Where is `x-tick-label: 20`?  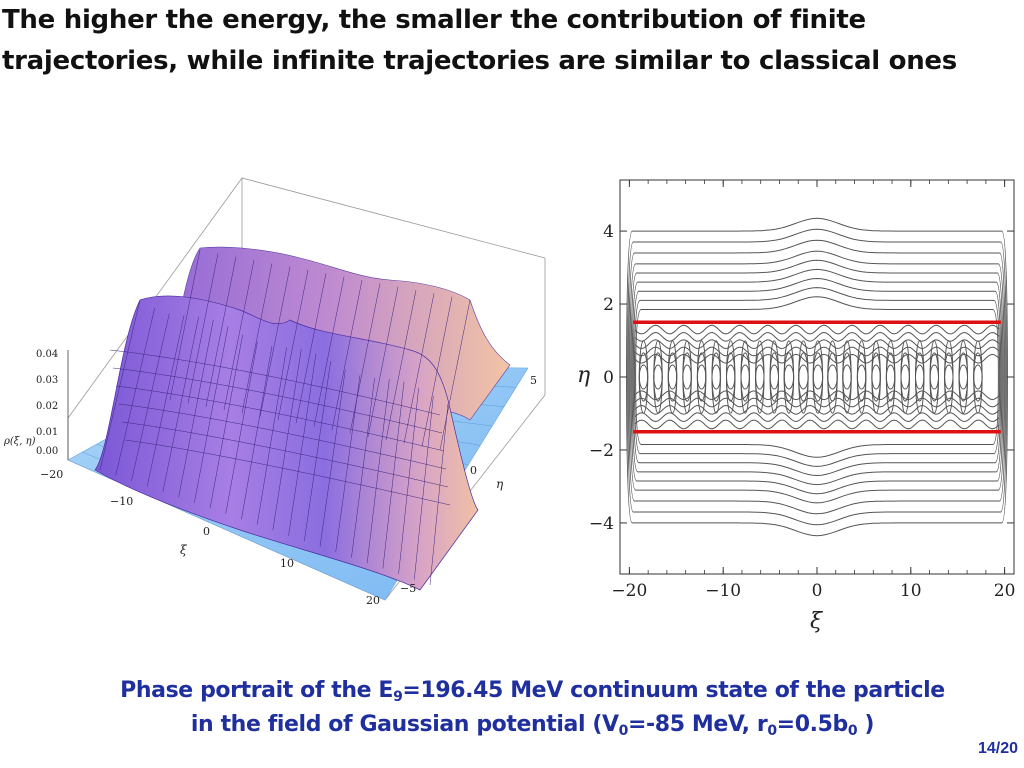
x-tick-label: 20 is located at coordinates (1005, 591).